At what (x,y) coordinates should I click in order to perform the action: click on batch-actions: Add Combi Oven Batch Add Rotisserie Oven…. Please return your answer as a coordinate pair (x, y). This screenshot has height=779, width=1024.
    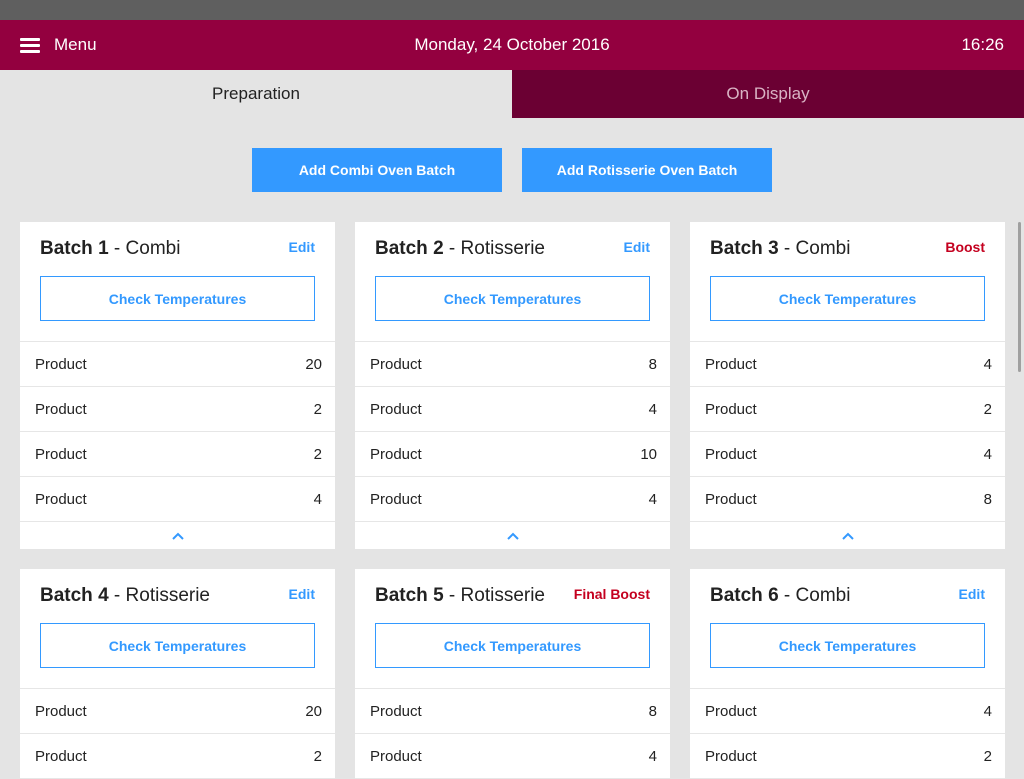
    Looking at the image, I should click on (512, 170).